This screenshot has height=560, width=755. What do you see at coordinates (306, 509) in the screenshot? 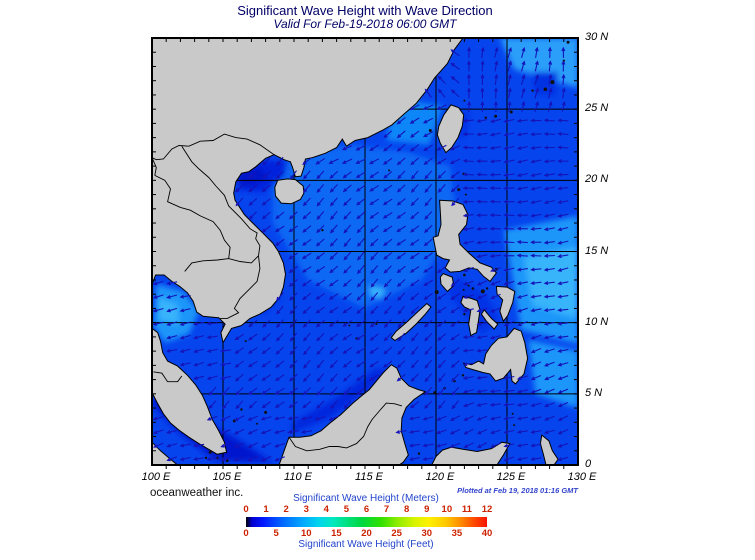
I see `colorbar-meters-tick: 3` at bounding box center [306, 509].